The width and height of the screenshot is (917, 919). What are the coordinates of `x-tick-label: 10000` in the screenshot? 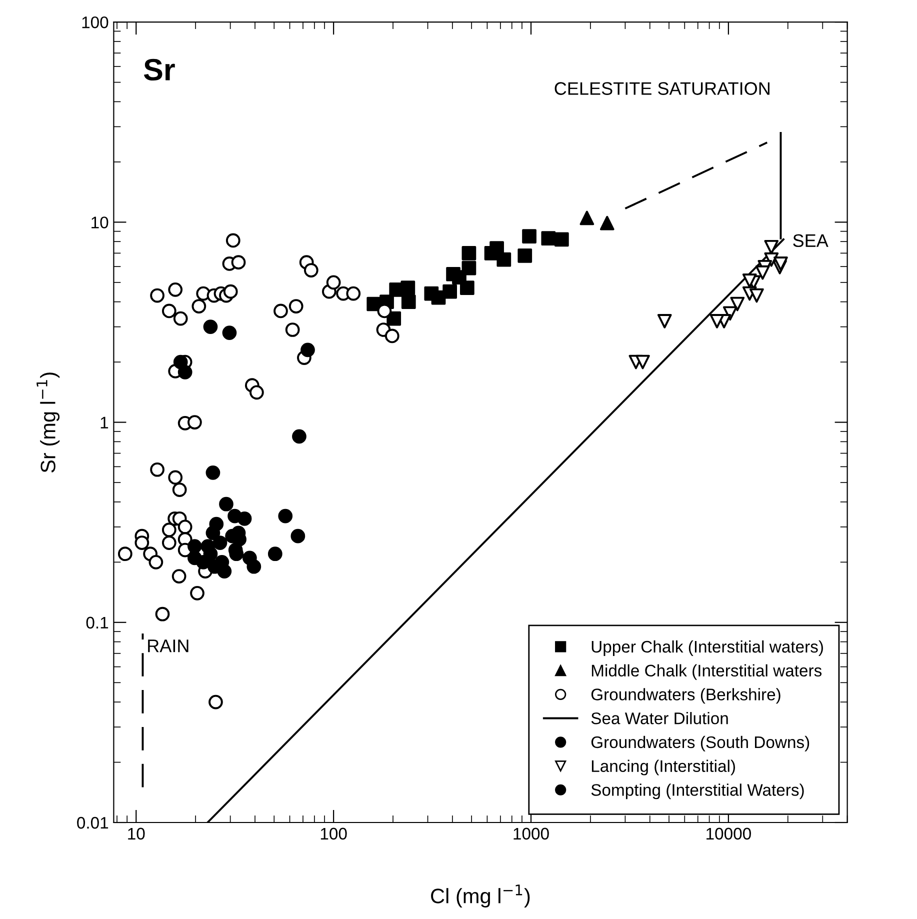 It's located at (728, 834).